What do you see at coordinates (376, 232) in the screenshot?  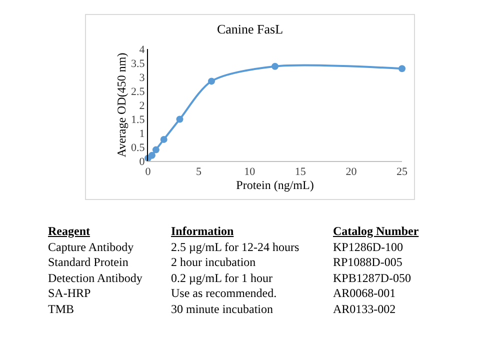 I see `text: Catalog Number` at bounding box center [376, 232].